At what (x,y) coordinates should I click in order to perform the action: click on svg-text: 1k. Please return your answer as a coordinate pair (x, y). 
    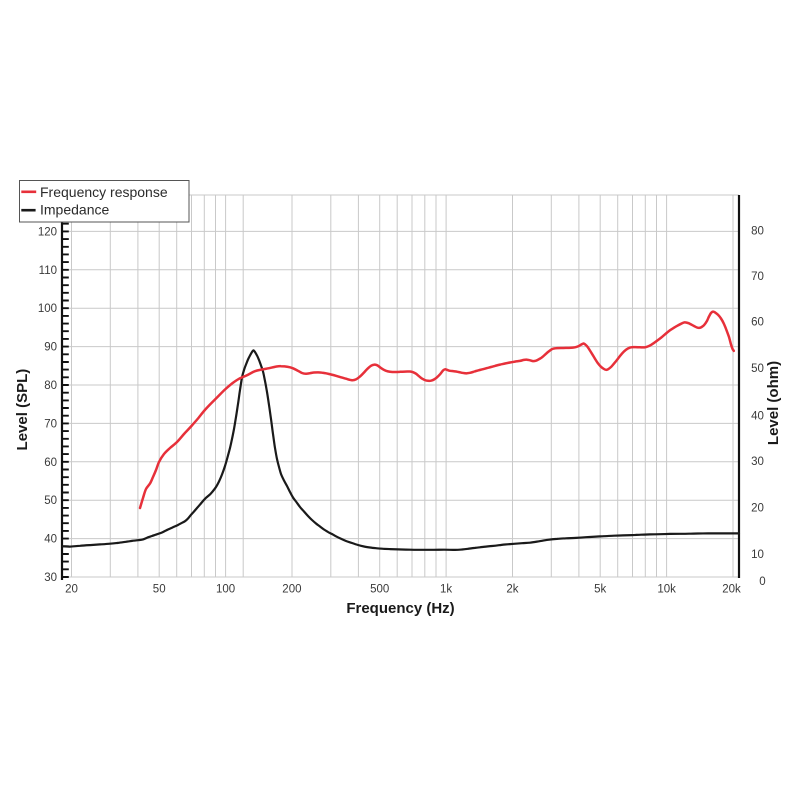
    Looking at the image, I should click on (446, 589).